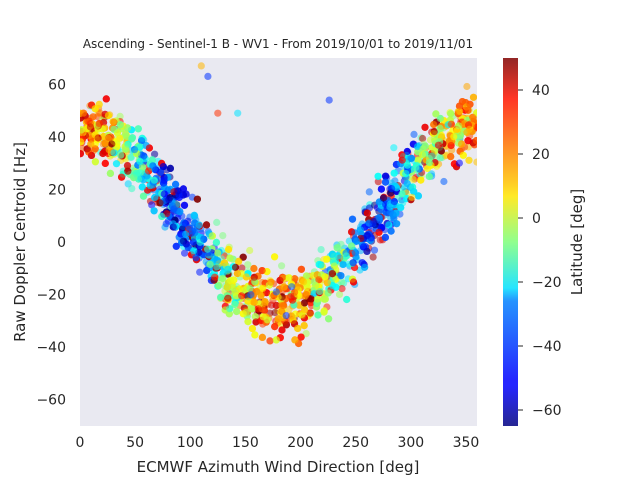 Image resolution: width=640 pixels, height=480 pixels. Describe the element at coordinates (57, 190) in the screenshot. I see `y-tick-label: 20` at that location.